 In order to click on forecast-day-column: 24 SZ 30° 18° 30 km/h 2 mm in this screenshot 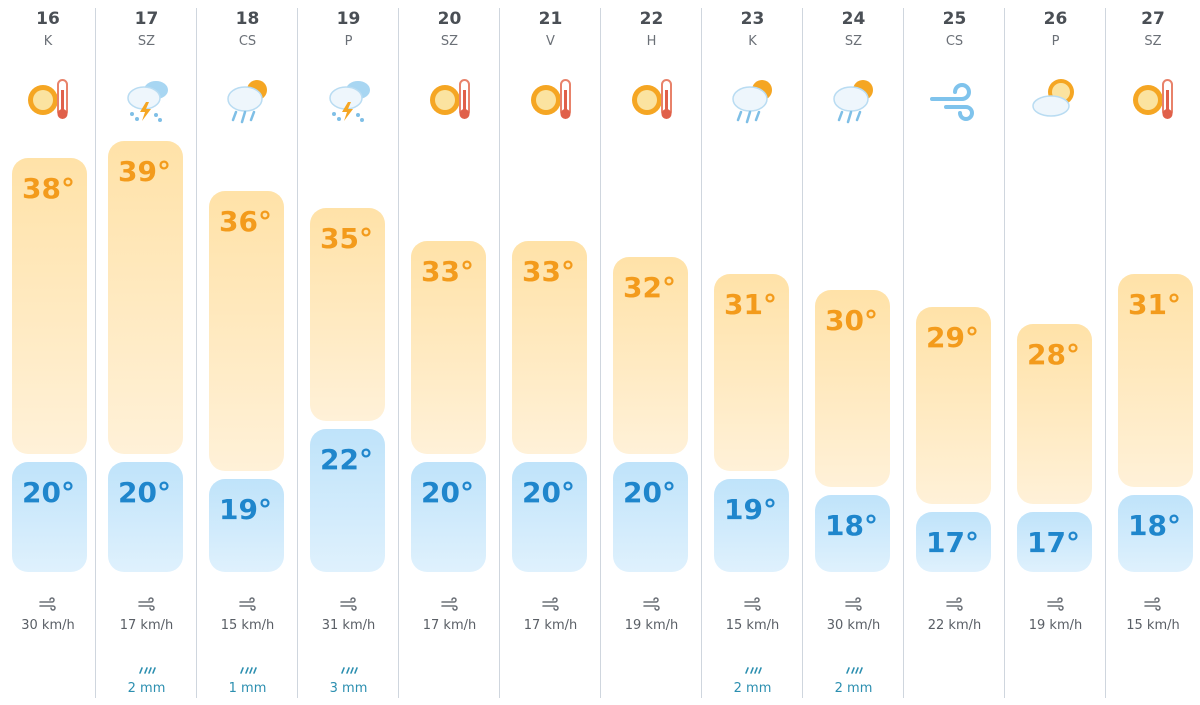, I will do `click(853, 349)`.